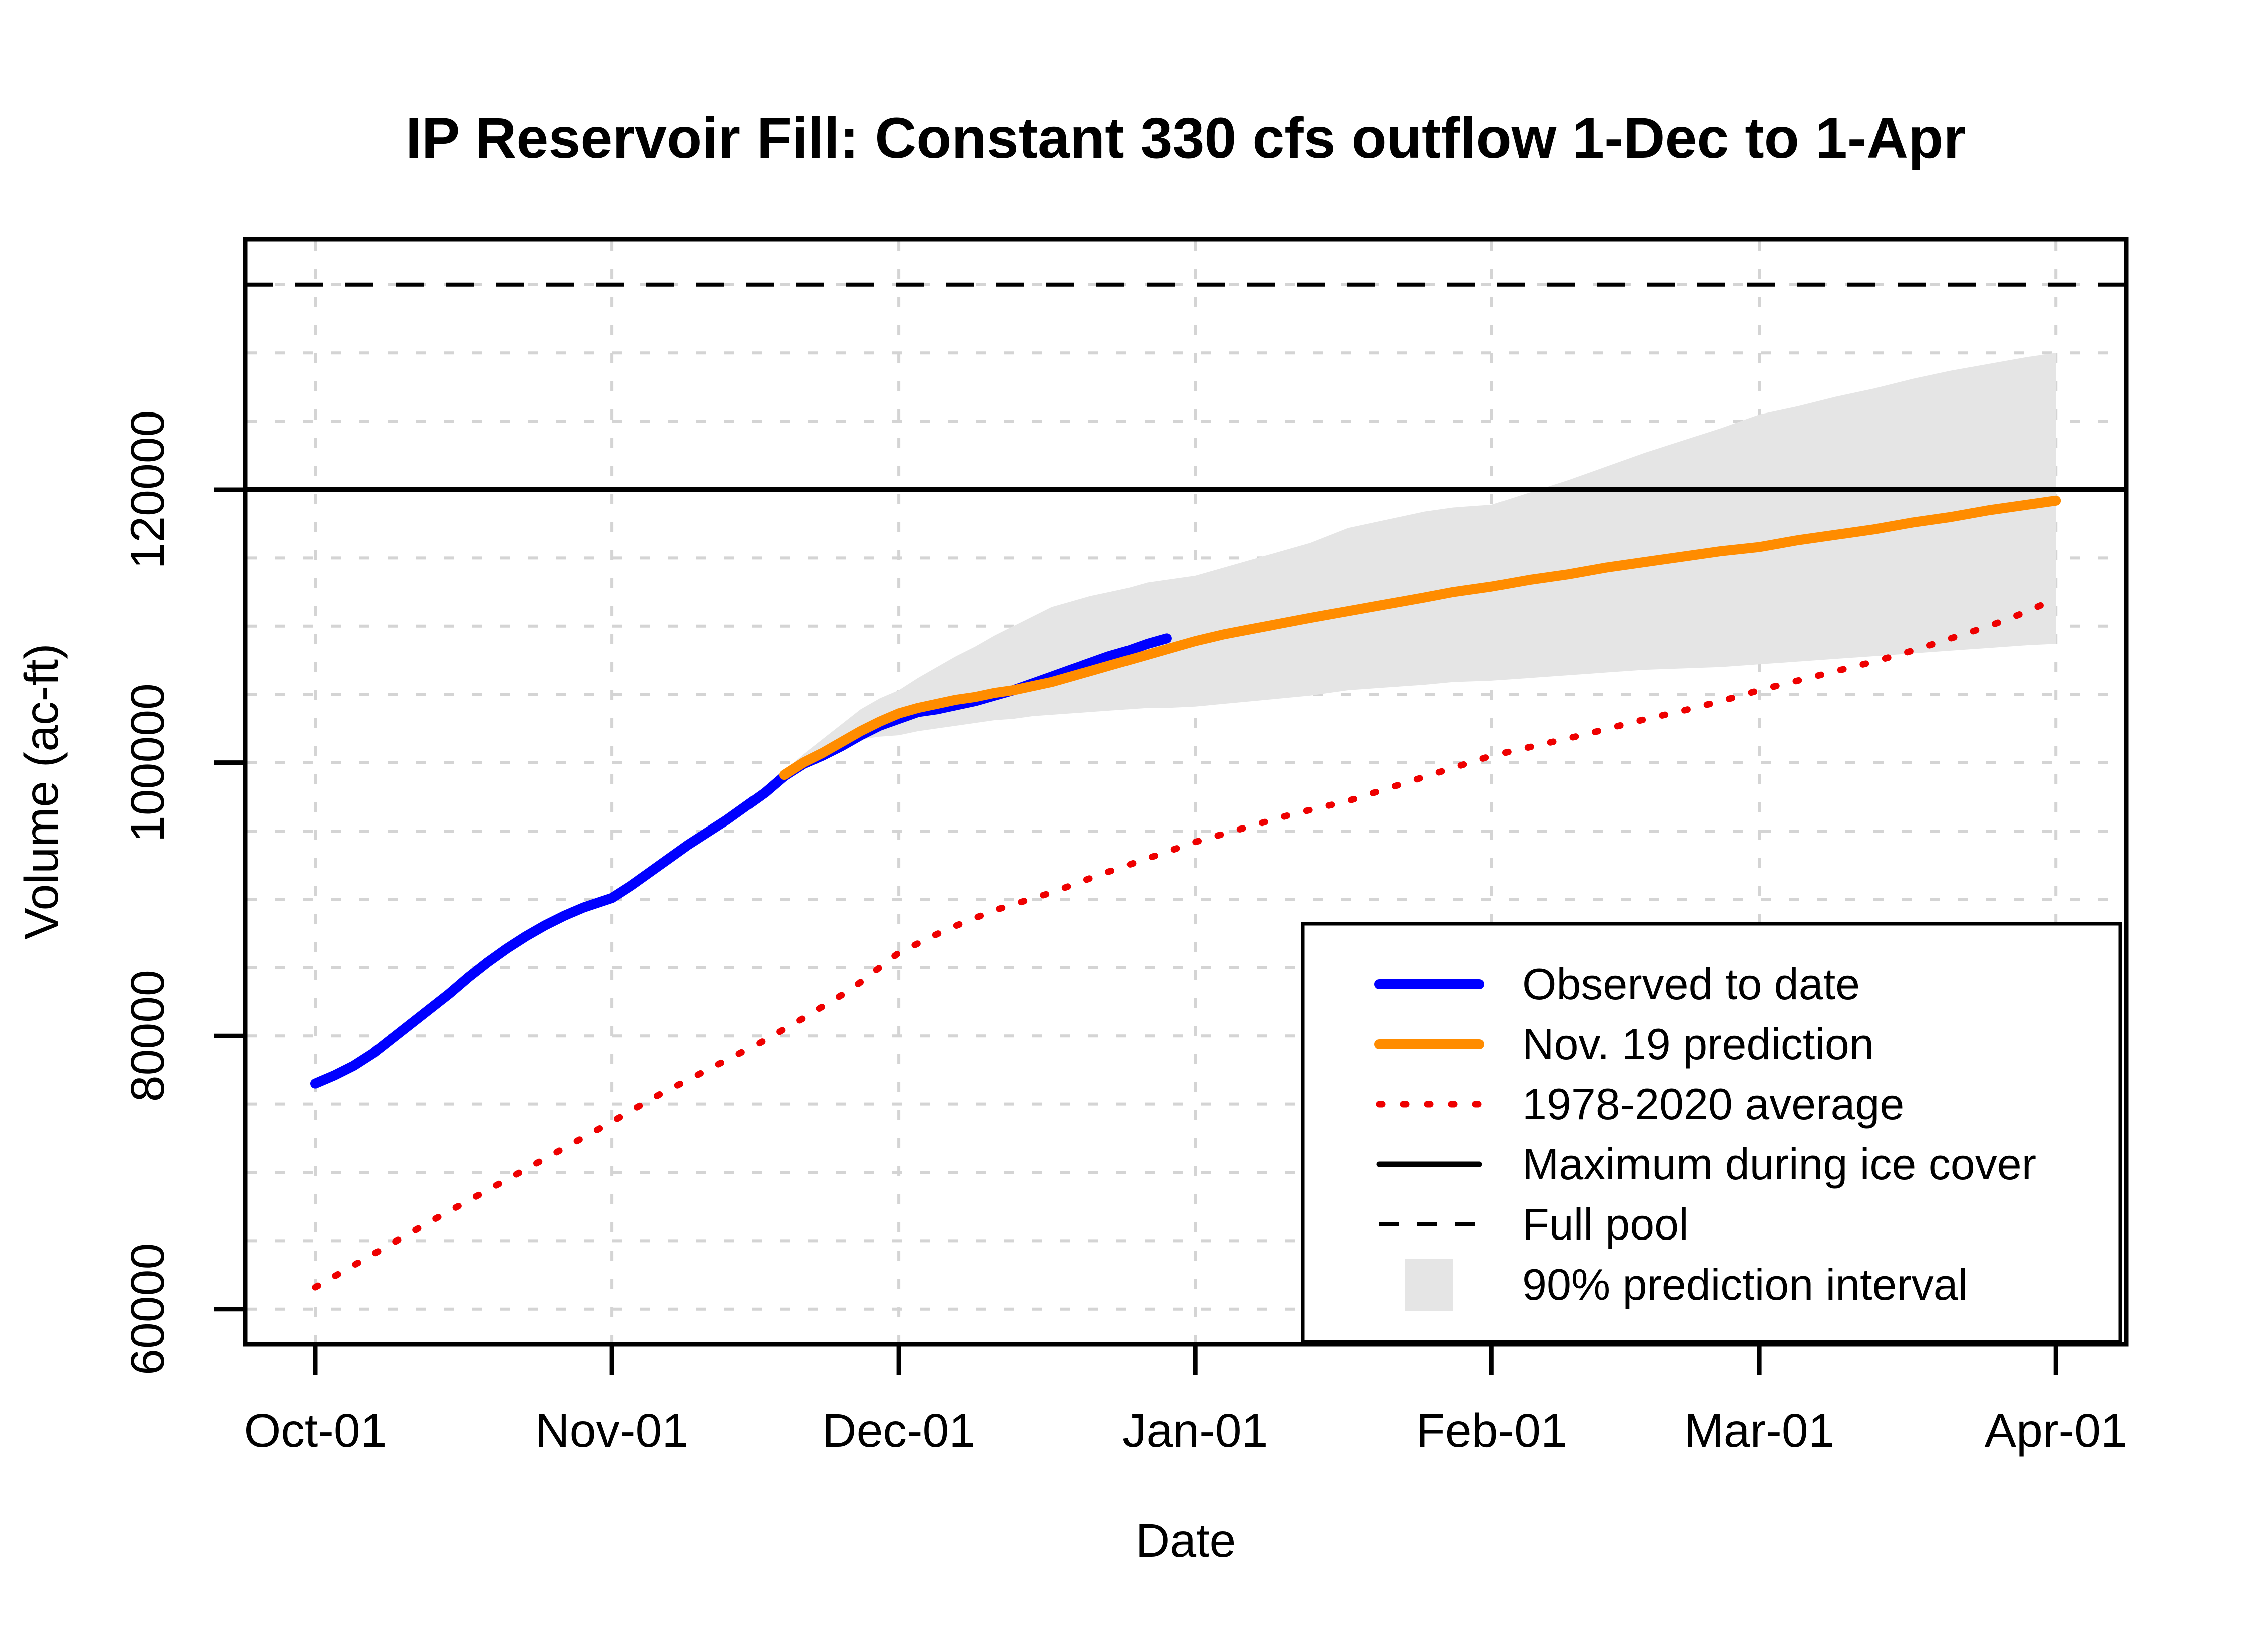 This screenshot has height=1652, width=2253. I want to click on x-tick-label: Dec-01, so click(899, 1430).